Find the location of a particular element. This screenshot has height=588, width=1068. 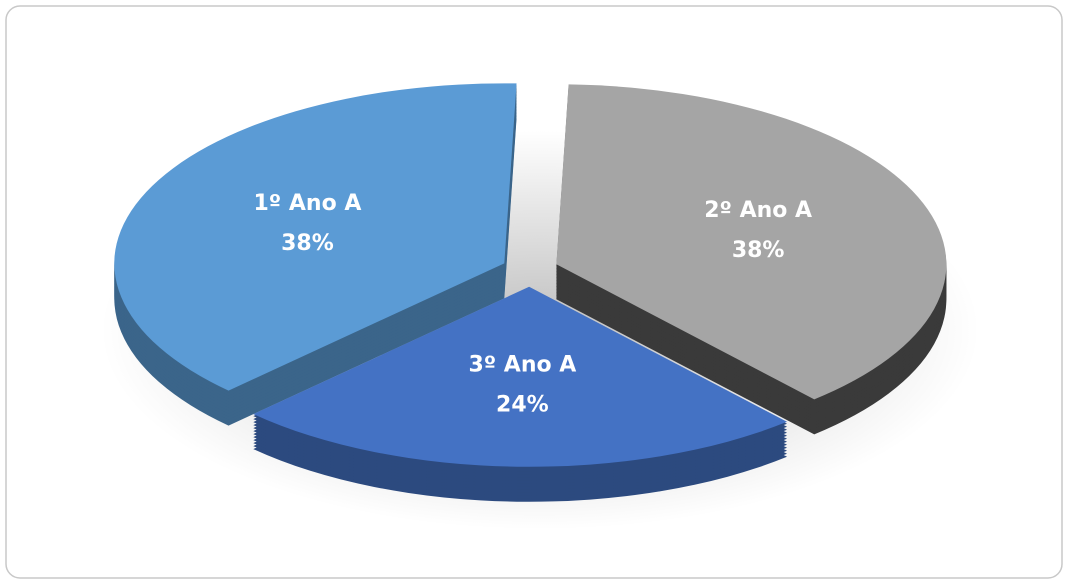

data-label-category: 2º Ano A is located at coordinates (758, 210).